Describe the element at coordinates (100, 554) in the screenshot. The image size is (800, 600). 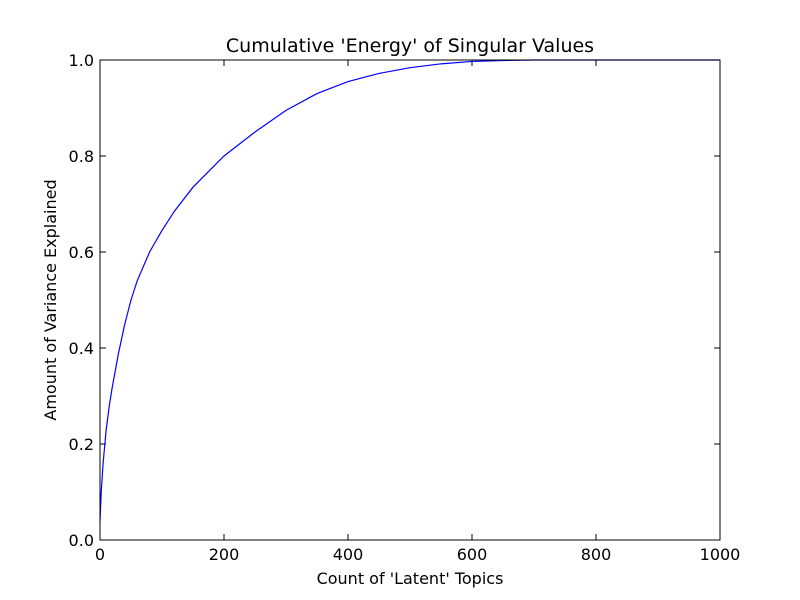
I see `x-tick-label: 0` at that location.